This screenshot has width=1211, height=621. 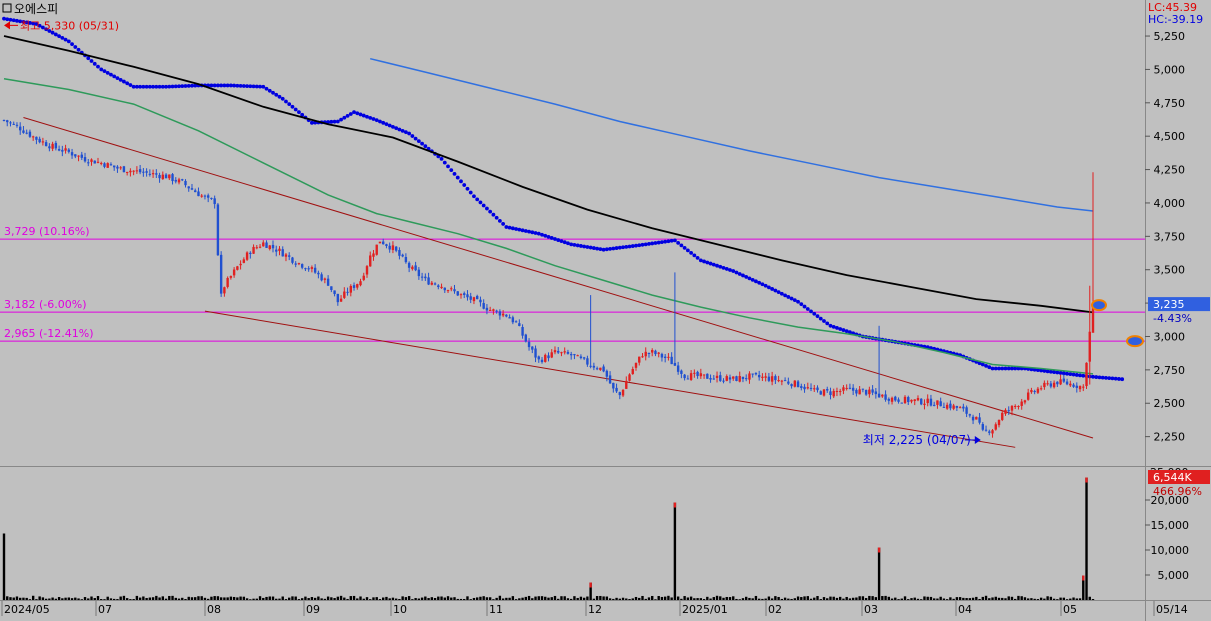 What do you see at coordinates (1170, 103) in the screenshot?
I see `price-tick-label: 4,750` at bounding box center [1170, 103].